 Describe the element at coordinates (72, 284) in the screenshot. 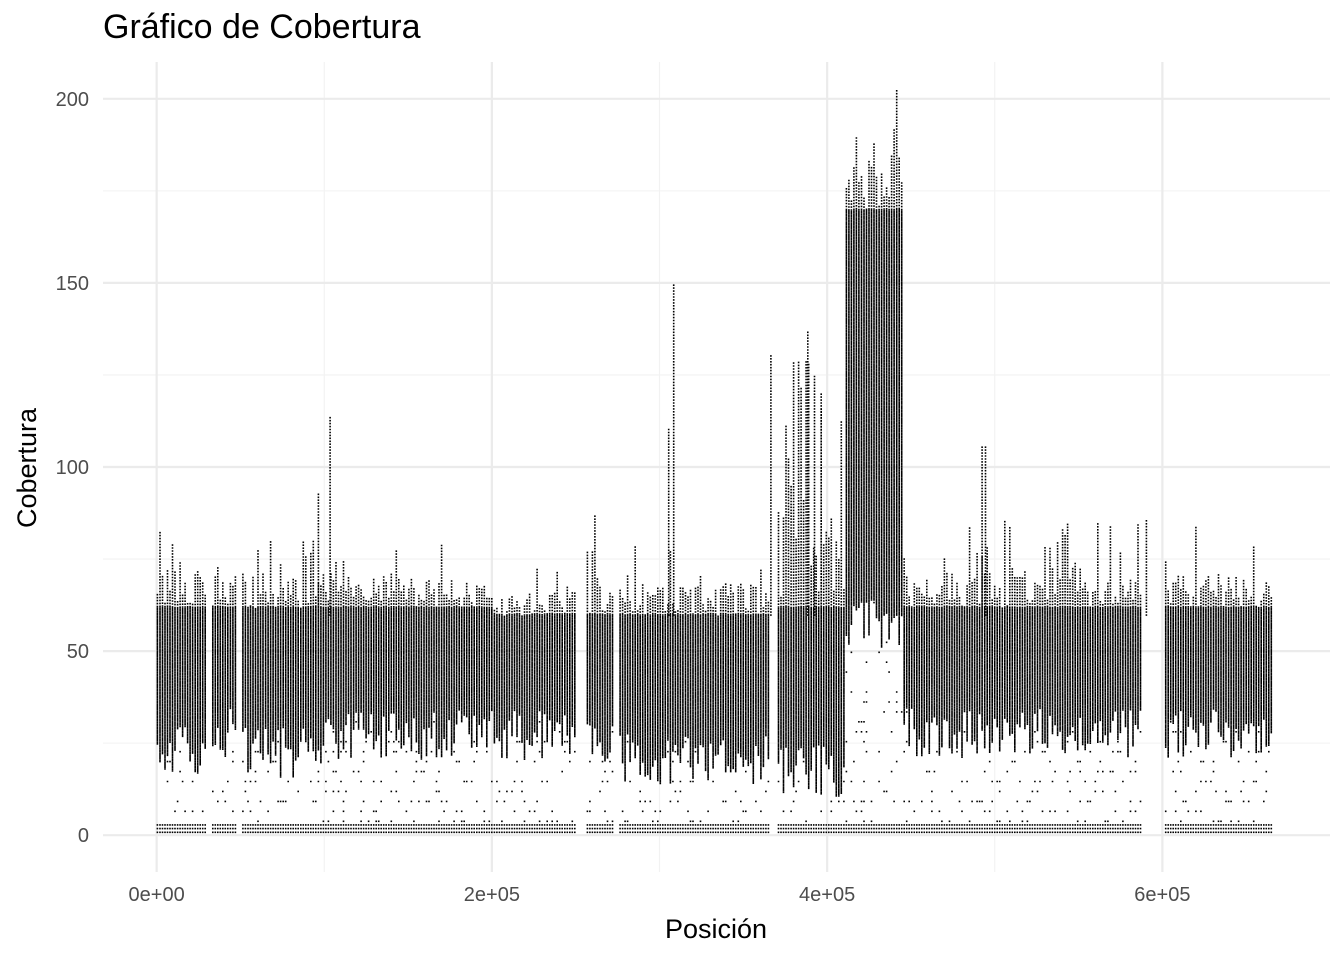

I see `y-tick-label: 150` at that location.